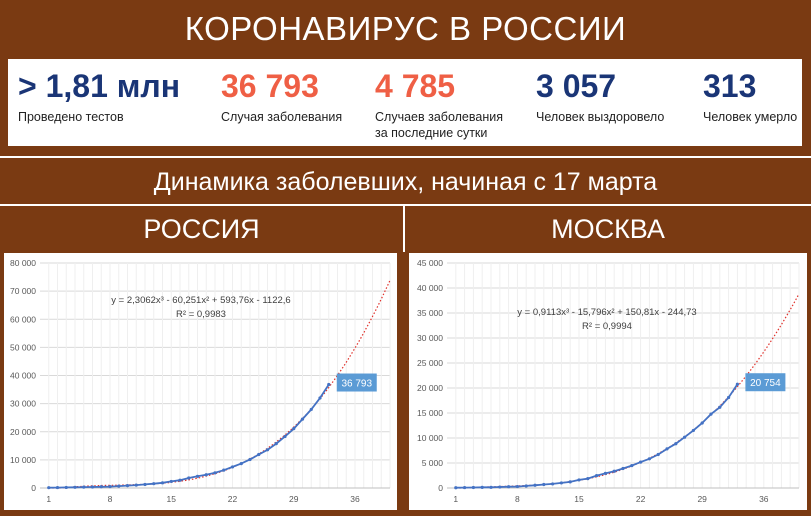  What do you see at coordinates (23, 263) in the screenshot?
I see `y-tick-label: 80 000` at bounding box center [23, 263].